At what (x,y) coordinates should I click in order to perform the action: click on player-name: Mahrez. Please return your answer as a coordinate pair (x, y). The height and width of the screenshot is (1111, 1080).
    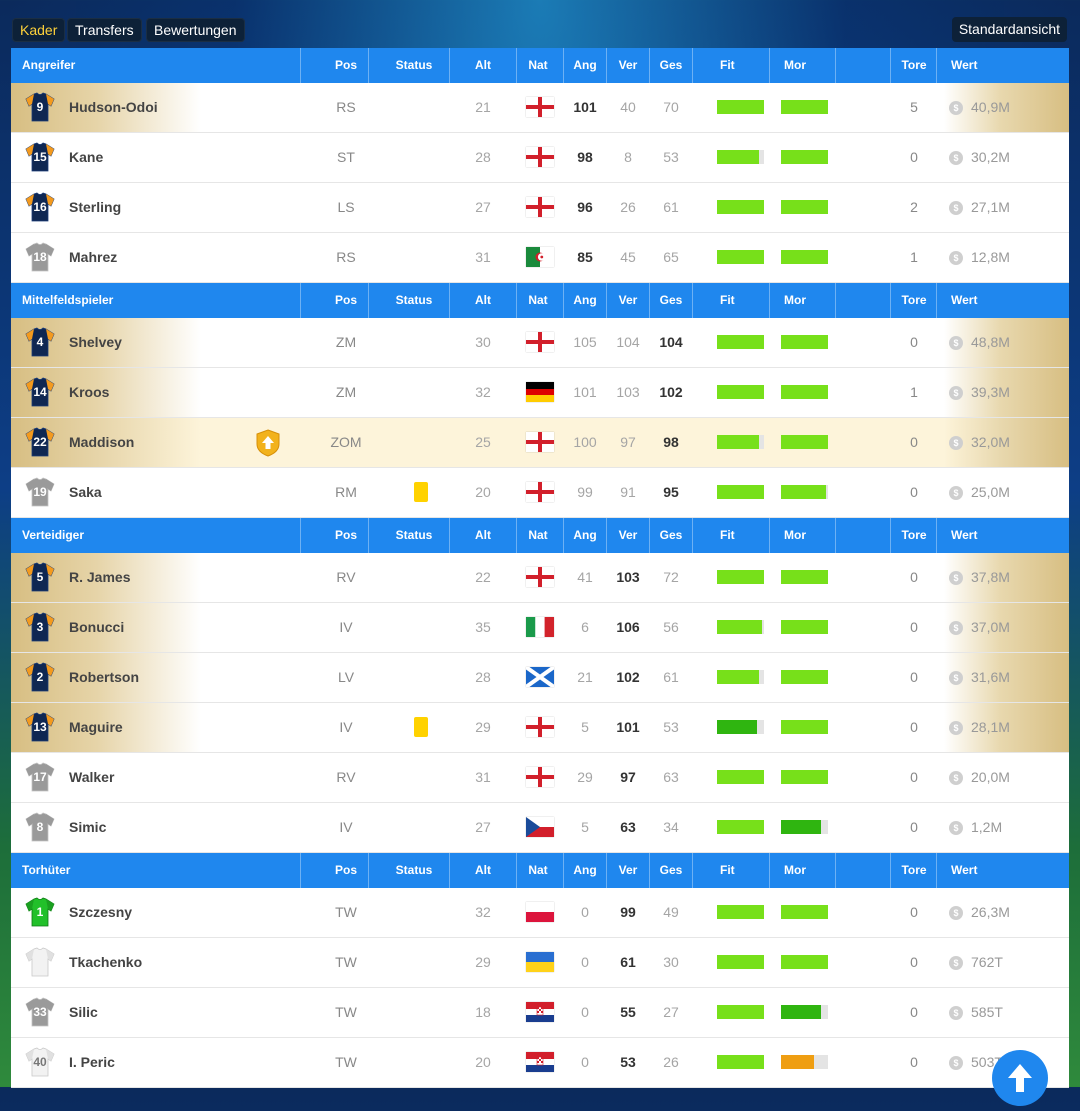
    Looking at the image, I should click on (93, 257).